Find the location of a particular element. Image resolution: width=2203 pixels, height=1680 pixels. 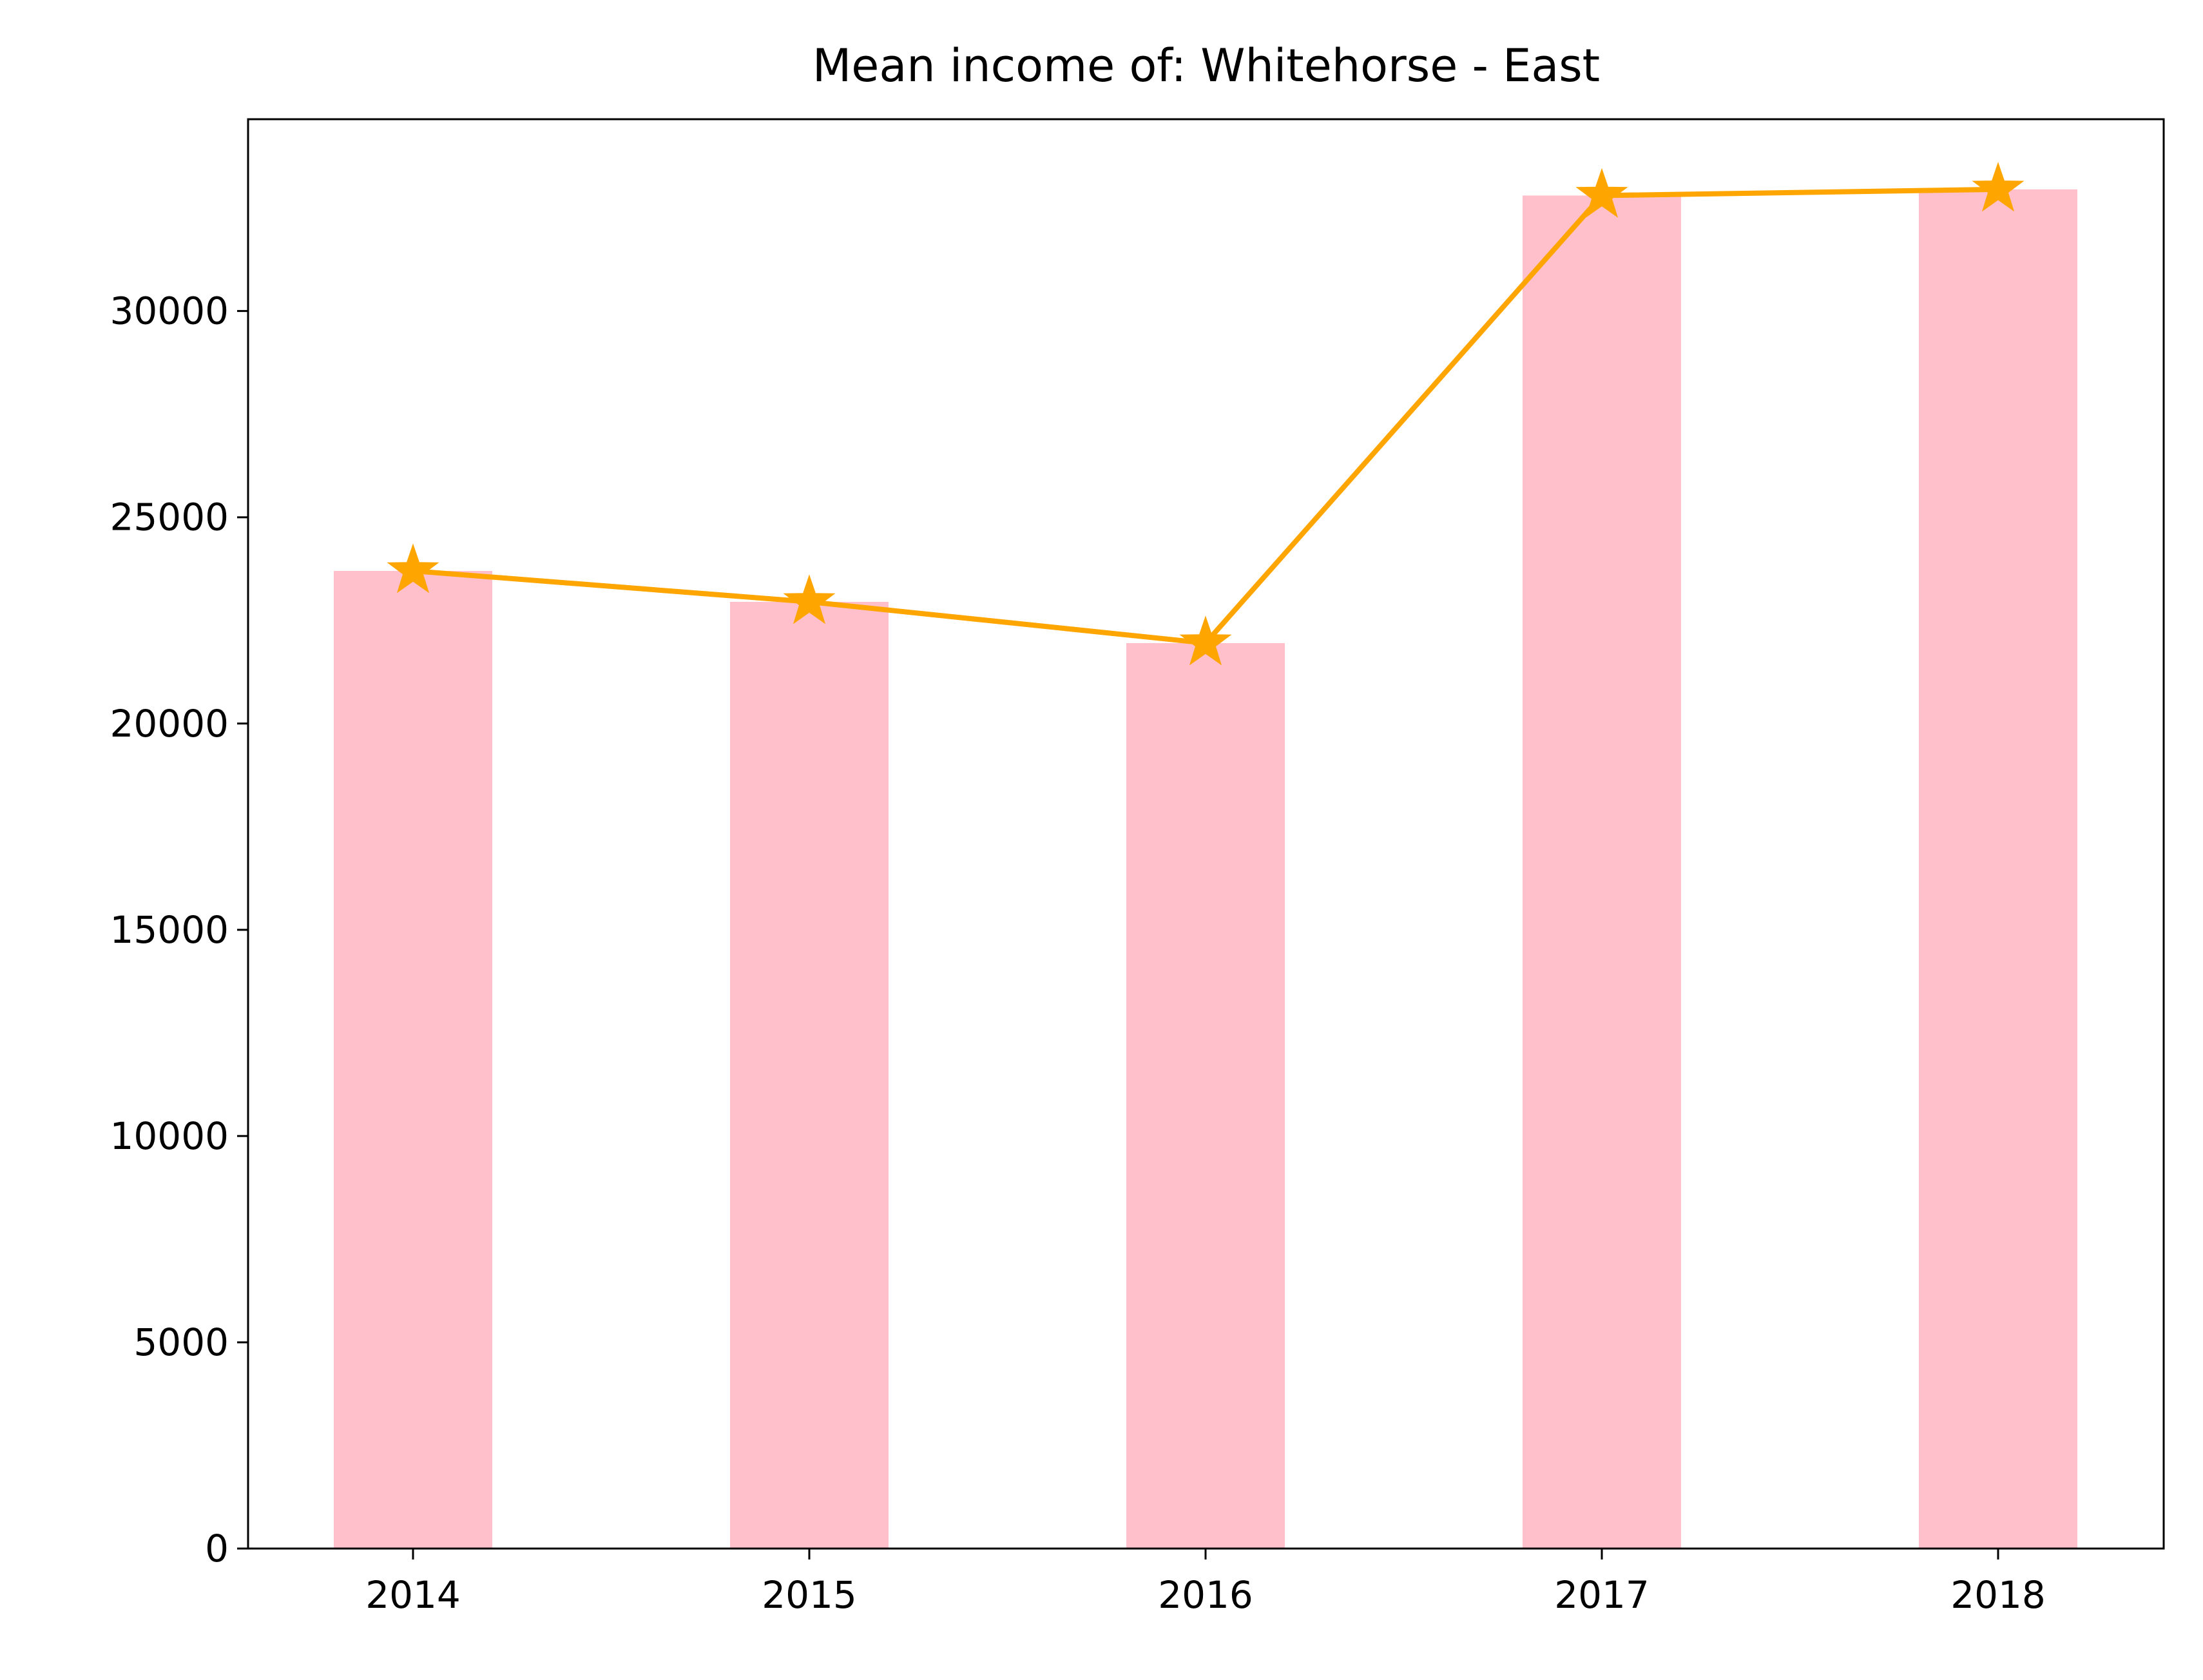

x-tick-label-2017: 2017 is located at coordinates (1602, 1595).